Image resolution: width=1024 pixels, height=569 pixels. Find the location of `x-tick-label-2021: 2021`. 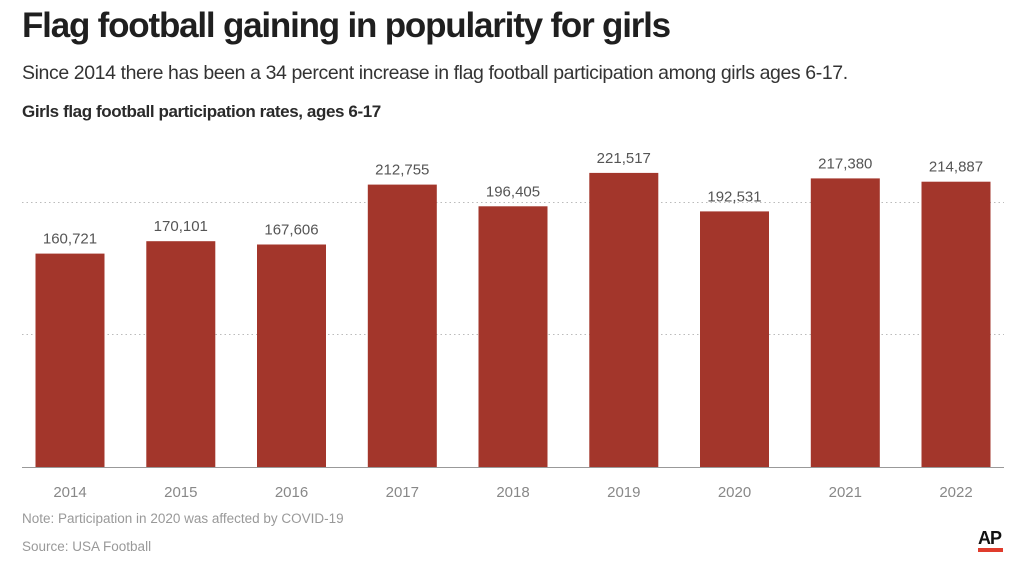

x-tick-label-2021: 2021 is located at coordinates (845, 492).